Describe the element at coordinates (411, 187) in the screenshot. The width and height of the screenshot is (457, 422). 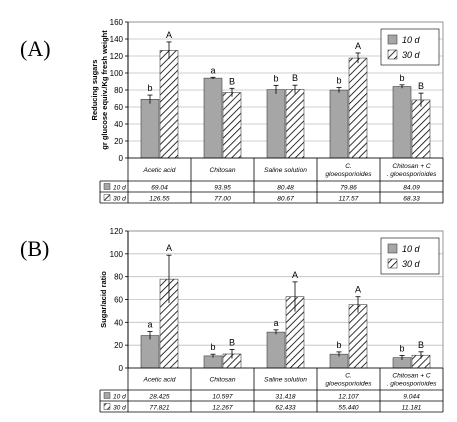
I see `table-cell: 84.09` at that location.